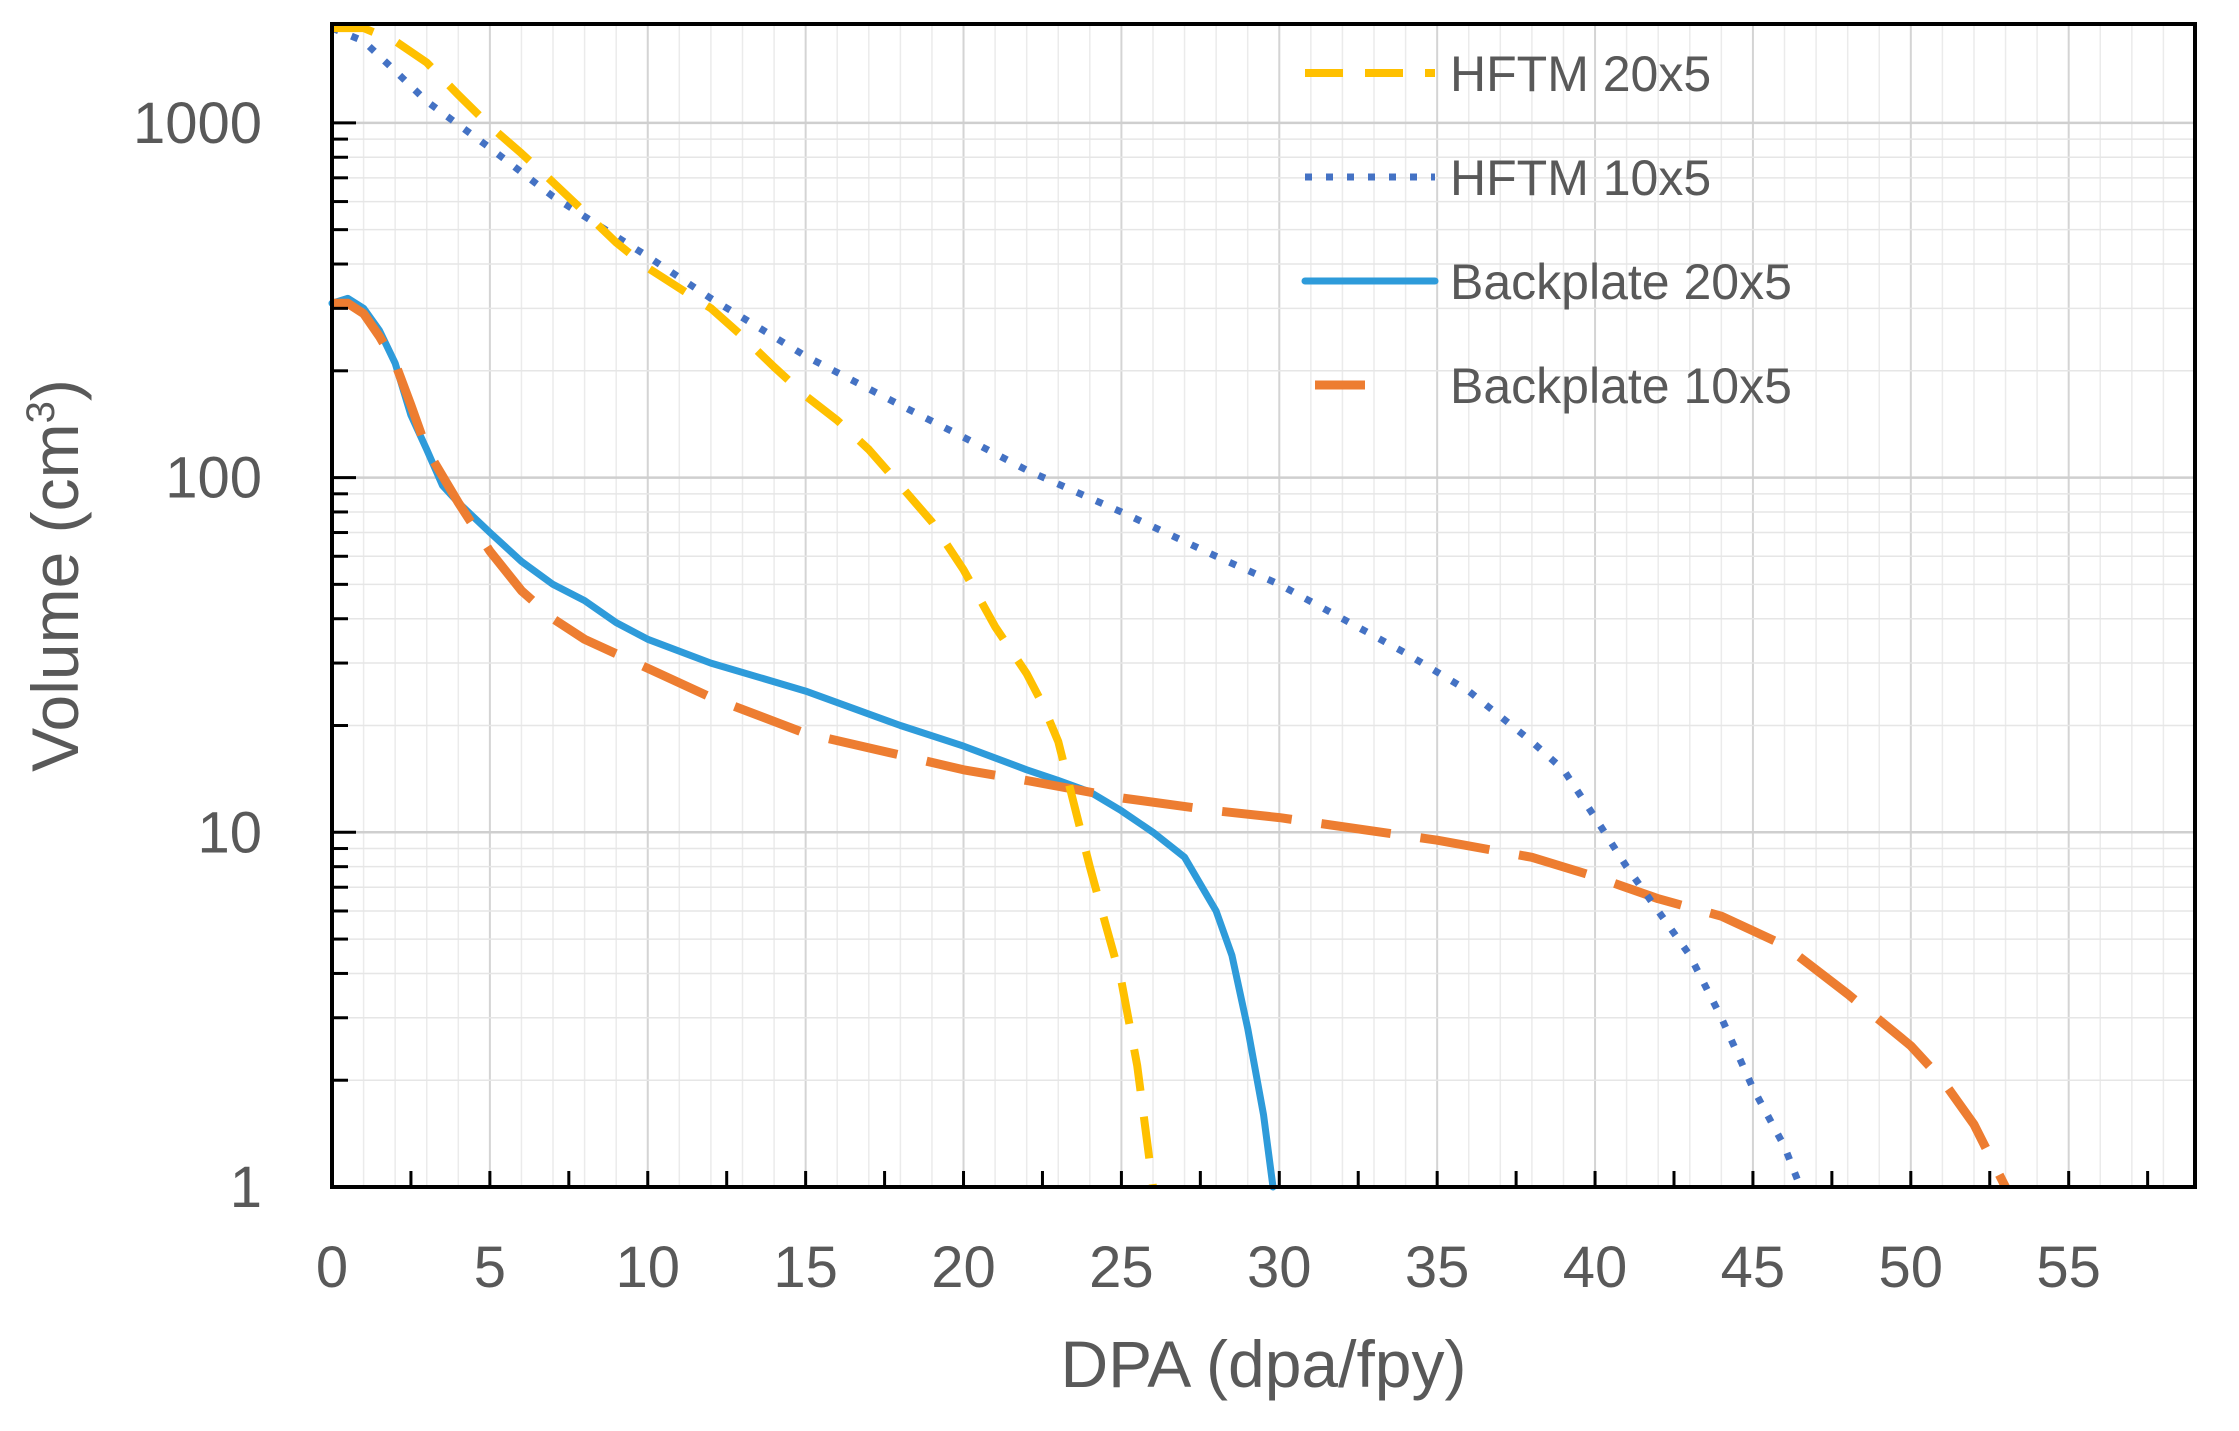  I want to click on x-tick-label: 40, so click(1595, 1267).